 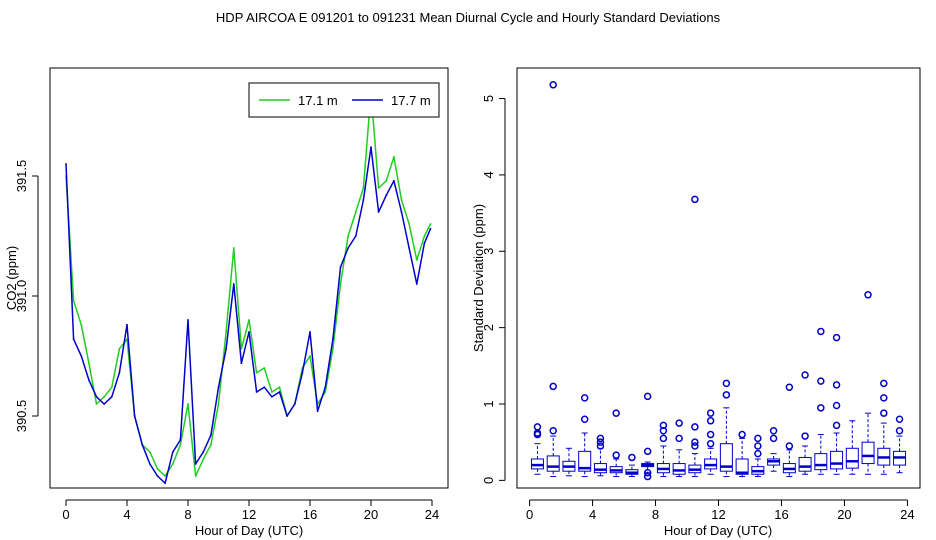 I want to click on left-x-axis-label: Hour of Day (UTC), so click(x=249, y=530).